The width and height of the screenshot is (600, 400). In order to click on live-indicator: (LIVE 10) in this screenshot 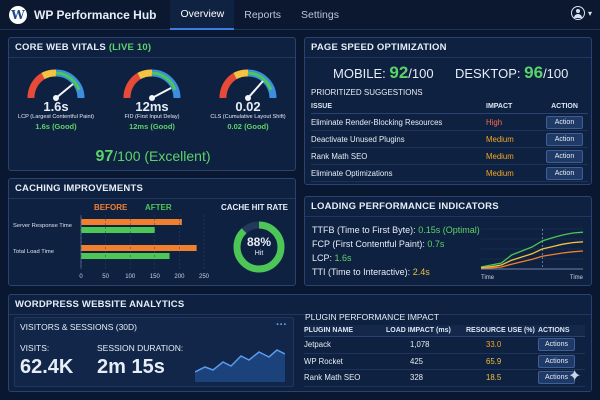, I will do `click(130, 47)`.